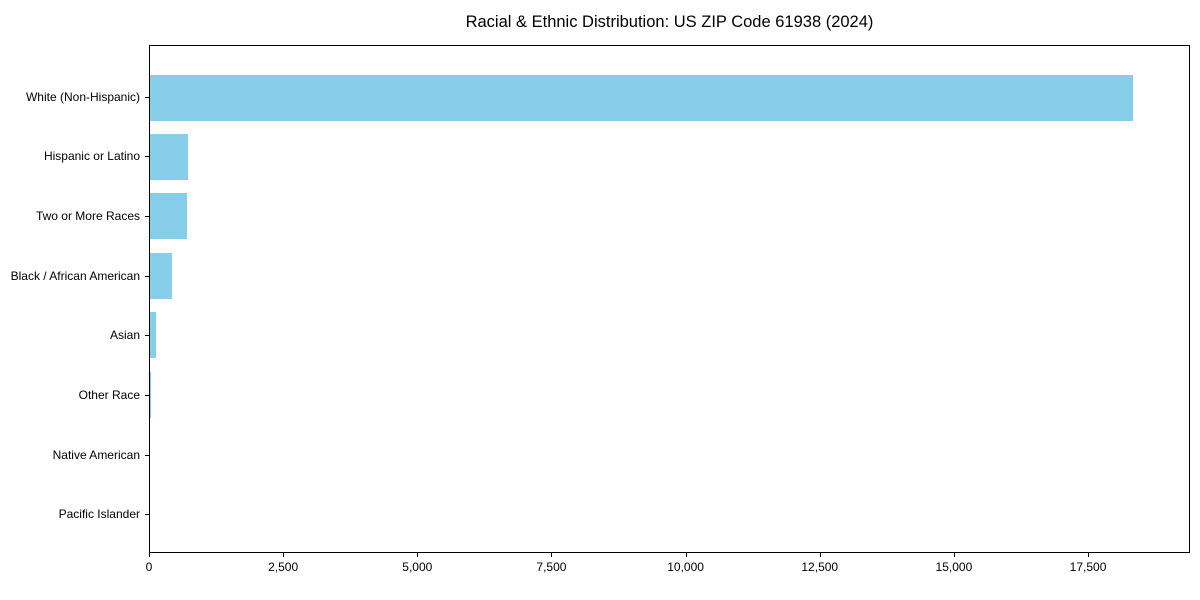 The height and width of the screenshot is (600, 1200). What do you see at coordinates (685, 567) in the screenshot?
I see `x-tick-label: 10,000` at bounding box center [685, 567].